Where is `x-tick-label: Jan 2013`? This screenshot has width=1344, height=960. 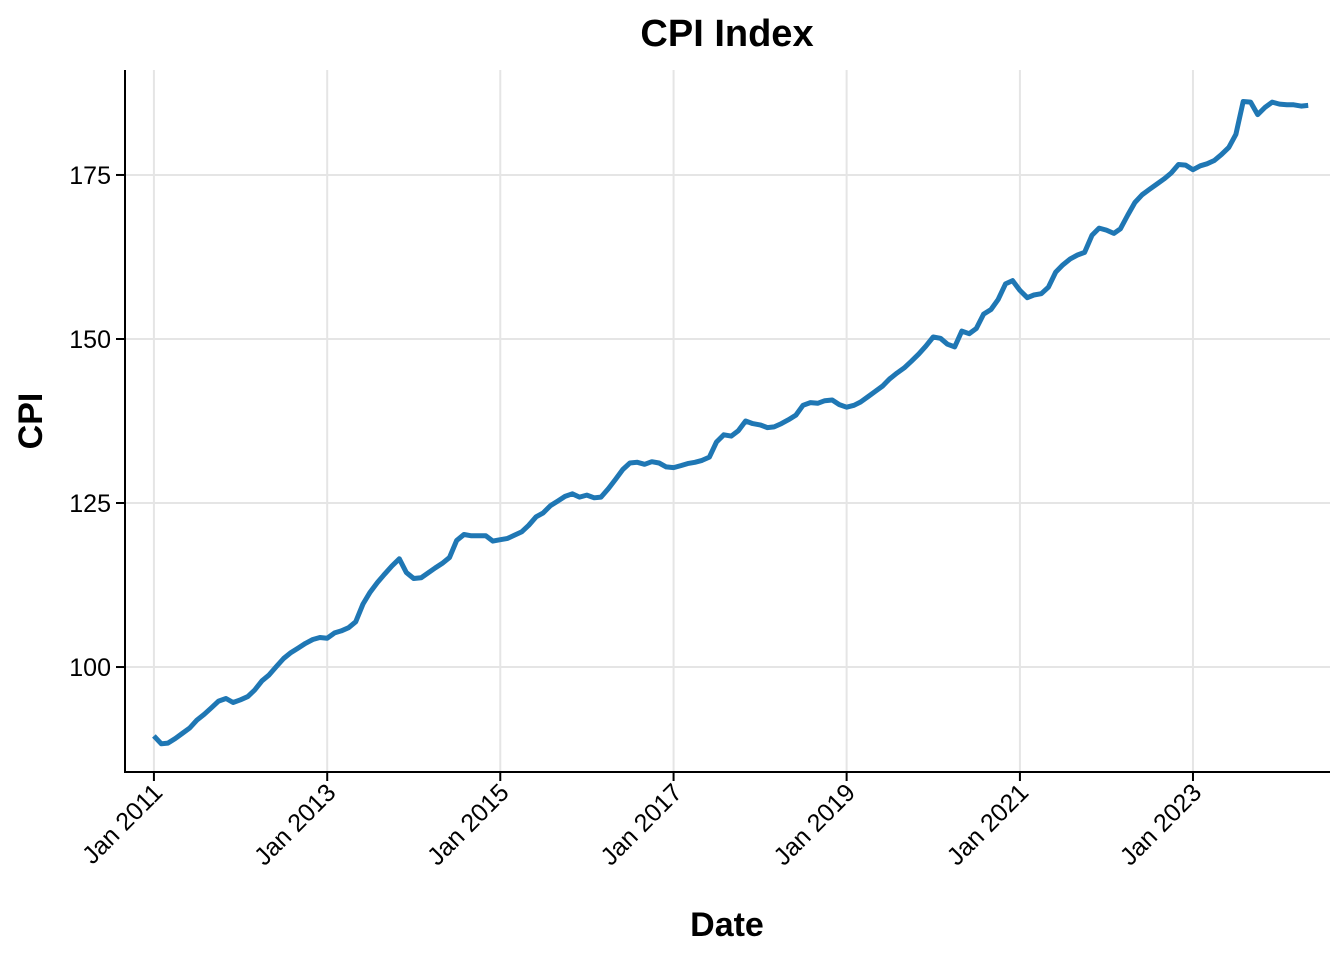
x-tick-label: Jan 2013 is located at coordinates (295, 824).